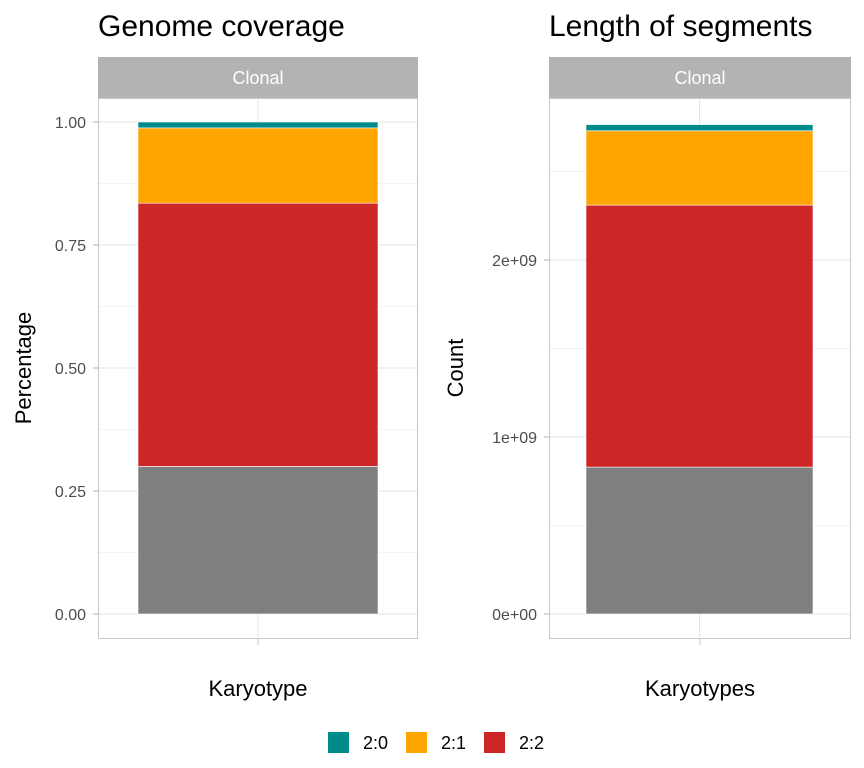 The height and width of the screenshot is (768, 864). I want to click on y-tick-label: 1e+09, so click(514, 438).